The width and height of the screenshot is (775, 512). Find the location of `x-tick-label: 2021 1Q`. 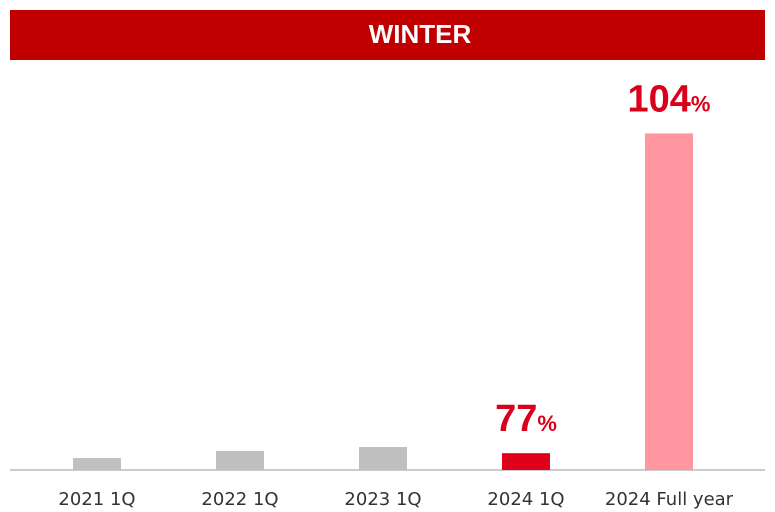

x-tick-label: 2021 1Q is located at coordinates (96, 499).